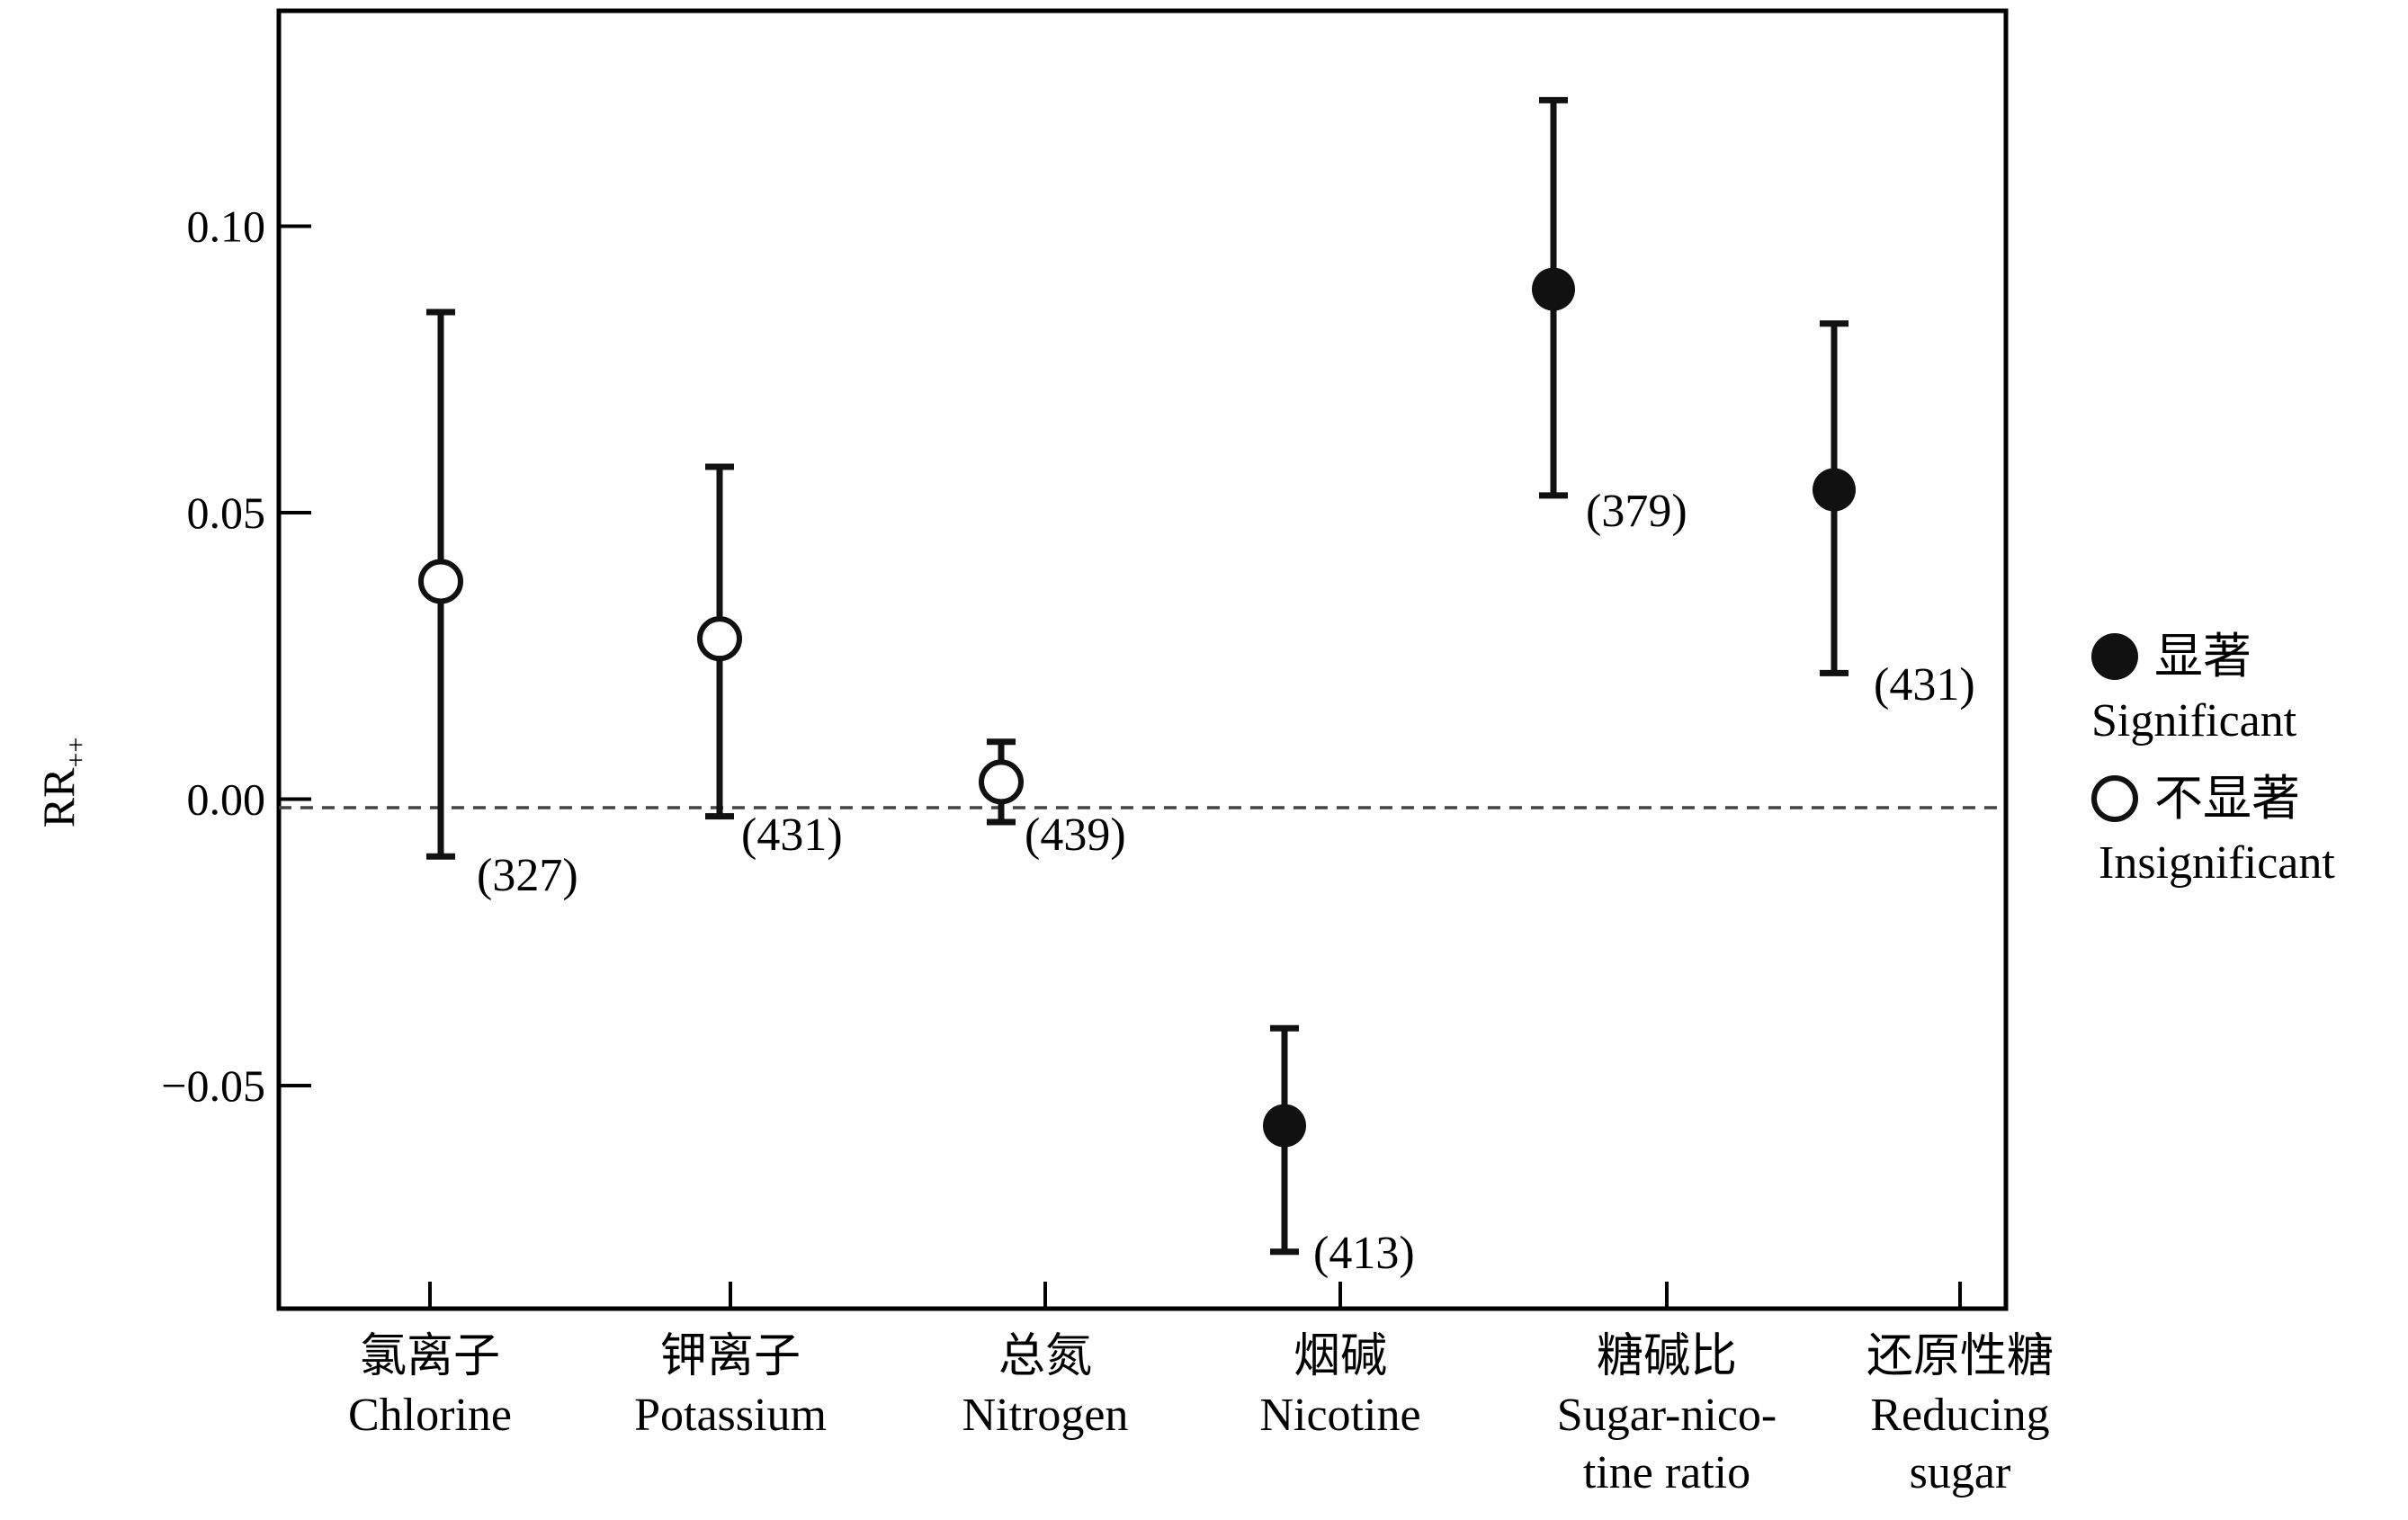  I want to click on x-category-label-zh: 钾离子, so click(730, 1357).